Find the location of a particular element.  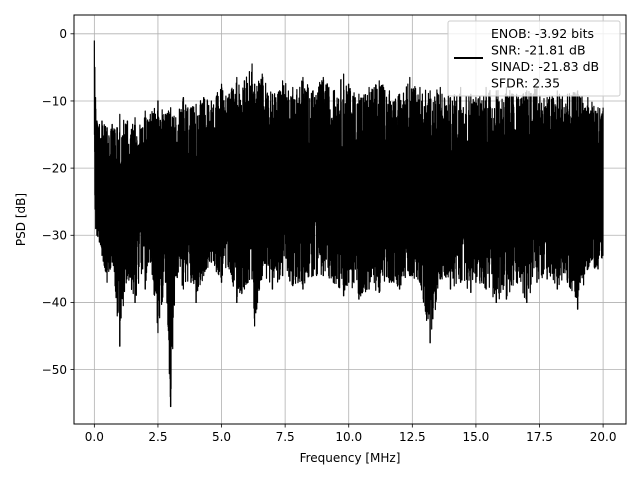

legend-line-text: SFDR: 2.35 is located at coordinates (525, 83).